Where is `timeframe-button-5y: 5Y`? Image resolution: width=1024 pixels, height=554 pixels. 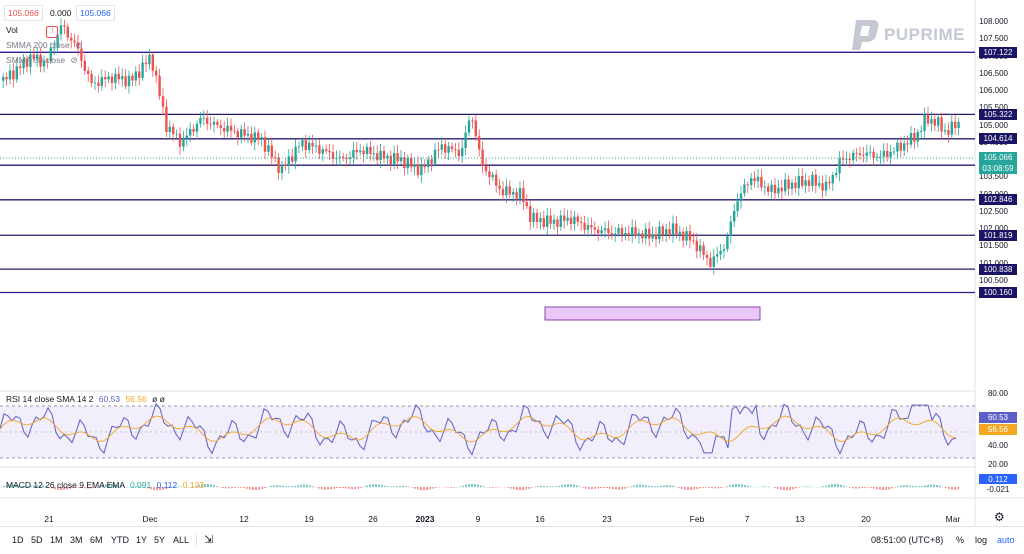 timeframe-button-5y: 5Y is located at coordinates (159, 540).